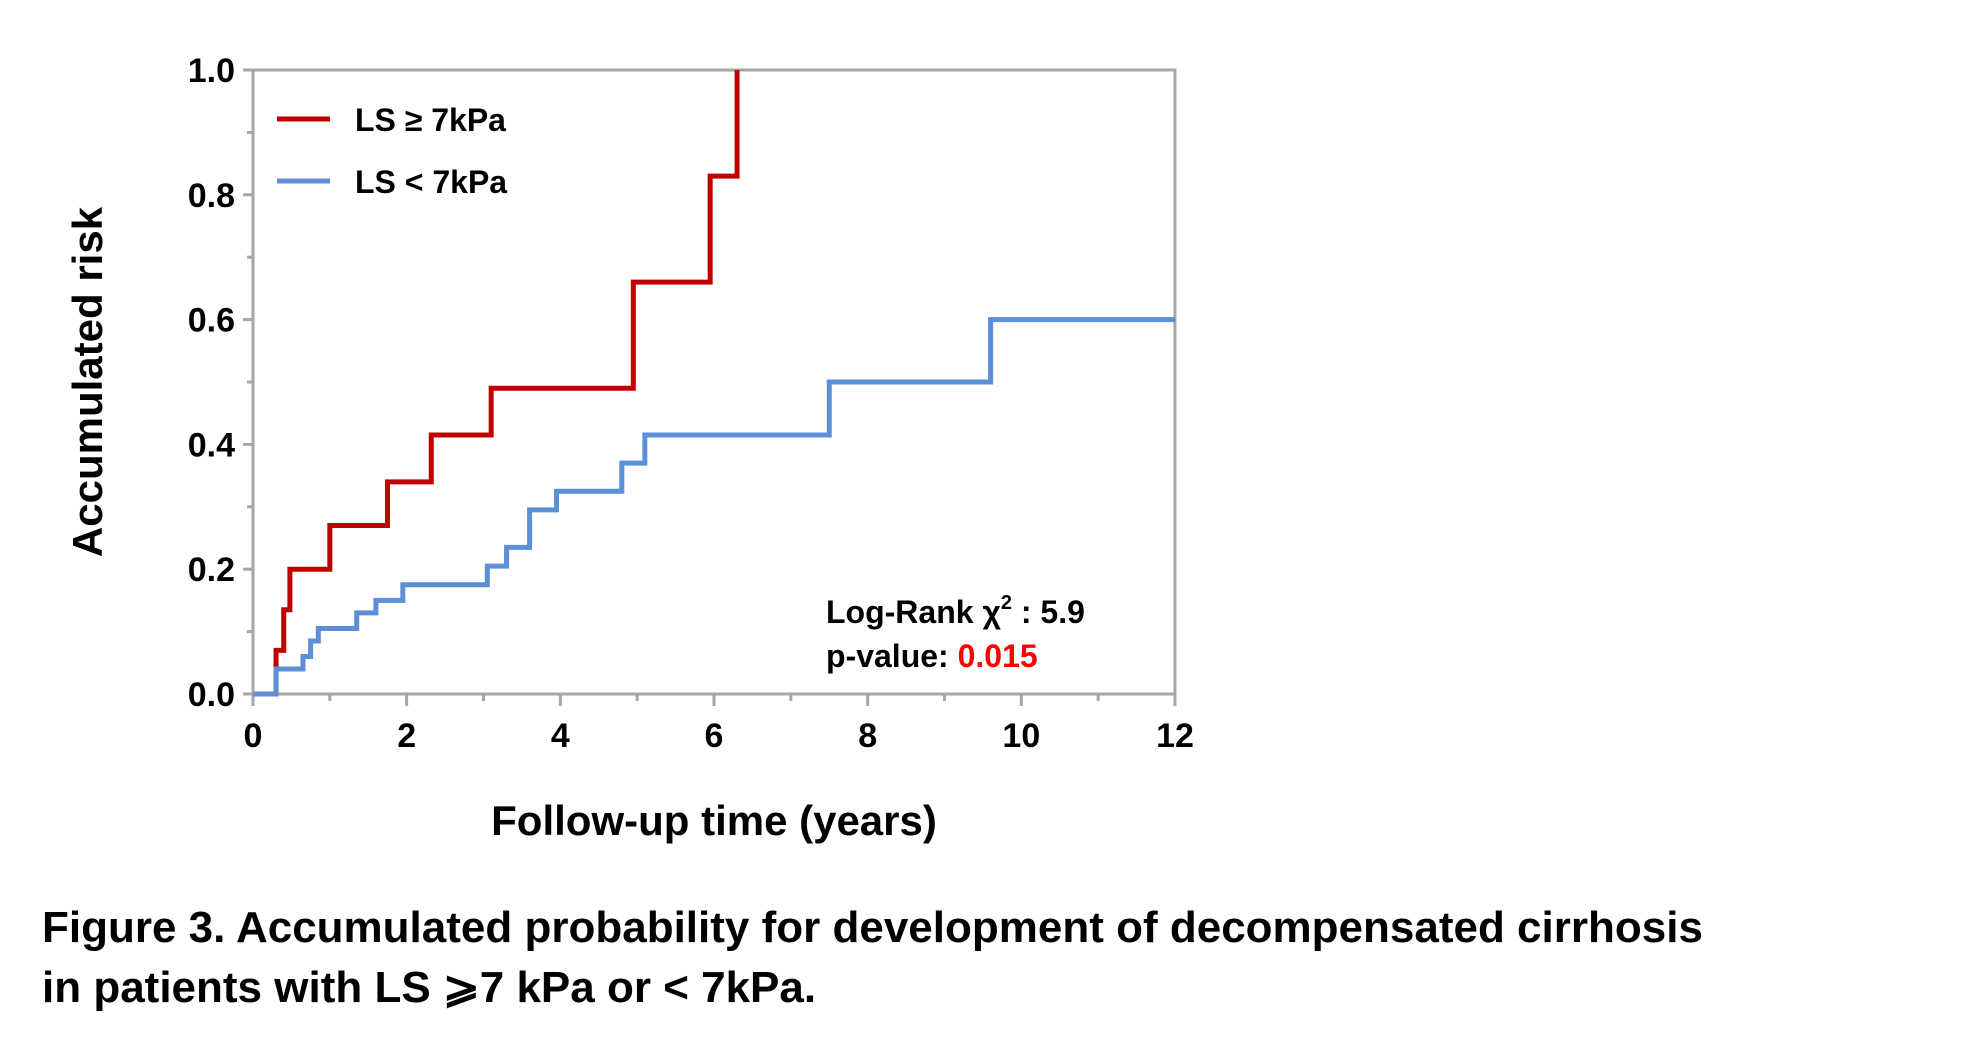 This screenshot has height=1055, width=1967. Describe the element at coordinates (955, 633) in the screenshot. I see `logrank-annotation: Log-Rank χ2 : 5.9 p-value: 0.015` at that location.